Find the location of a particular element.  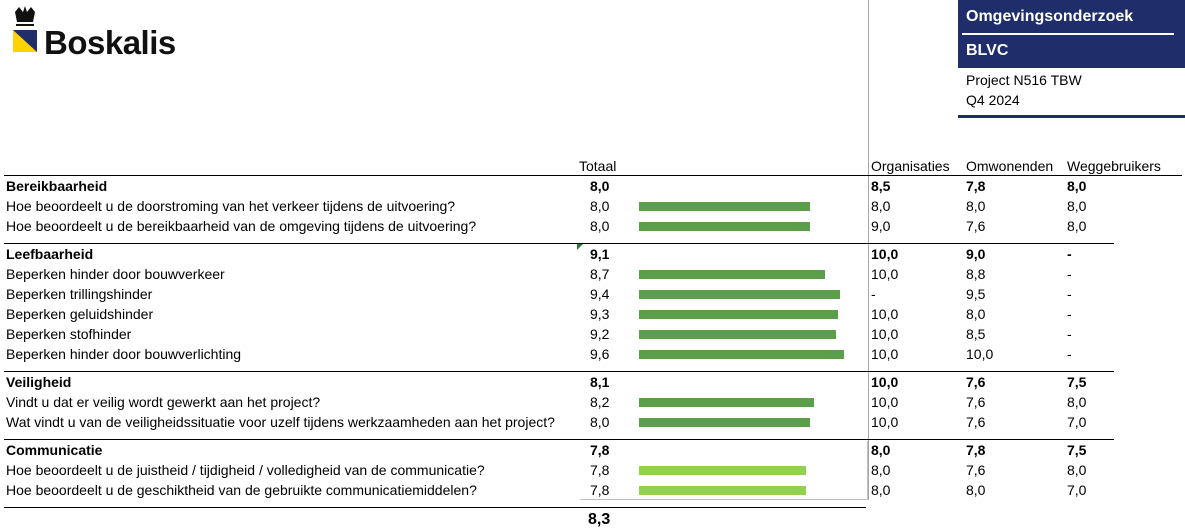

communication-box-border is located at coordinates (724, 470).